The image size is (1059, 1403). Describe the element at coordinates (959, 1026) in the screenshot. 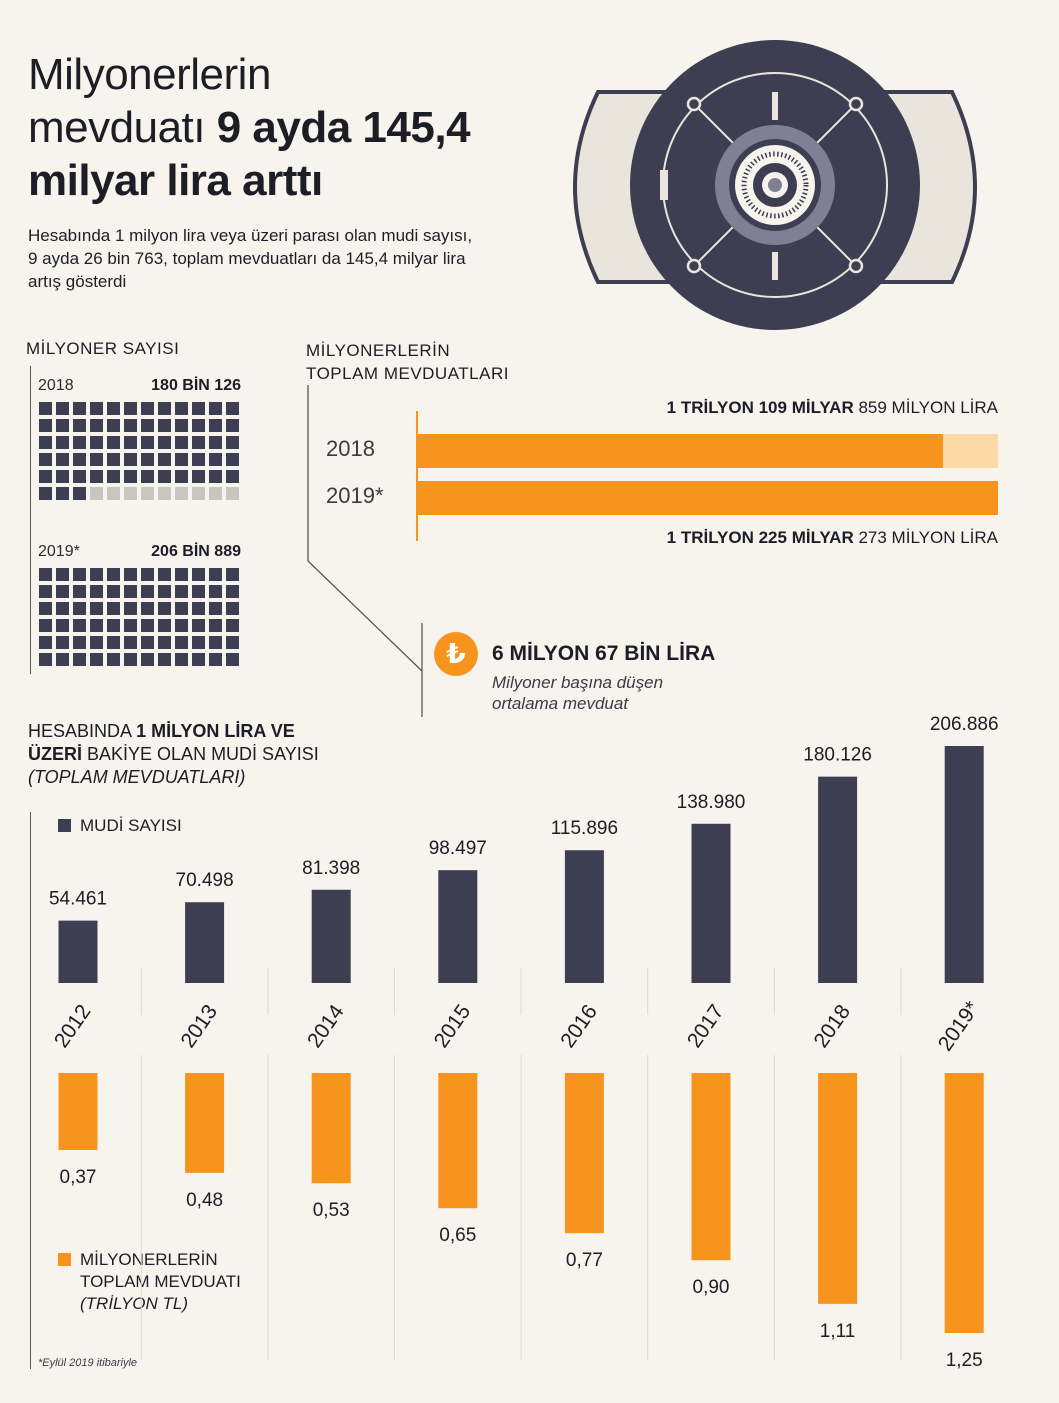

I see `year-label: 2019*` at that location.